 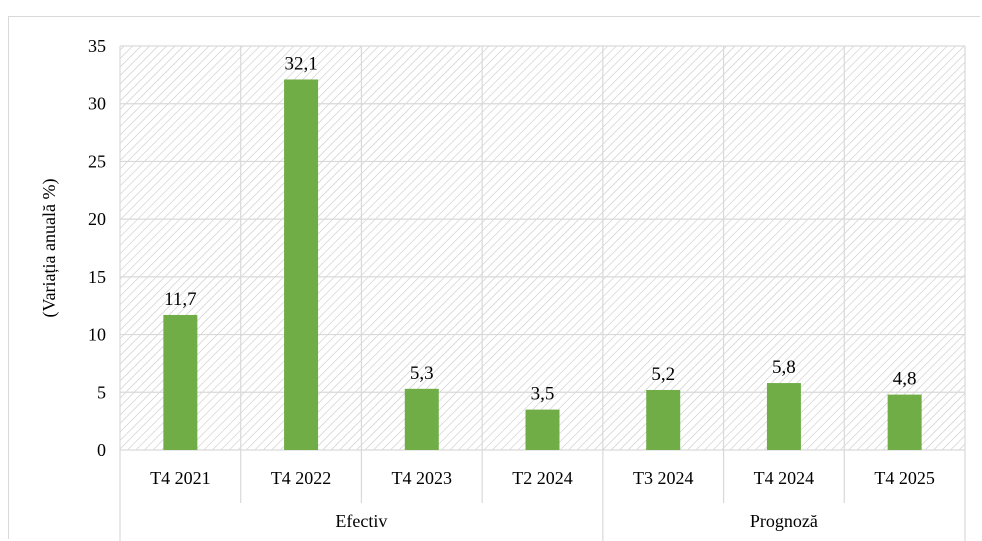 I want to click on y-tick-label: 5, so click(x=101, y=392).